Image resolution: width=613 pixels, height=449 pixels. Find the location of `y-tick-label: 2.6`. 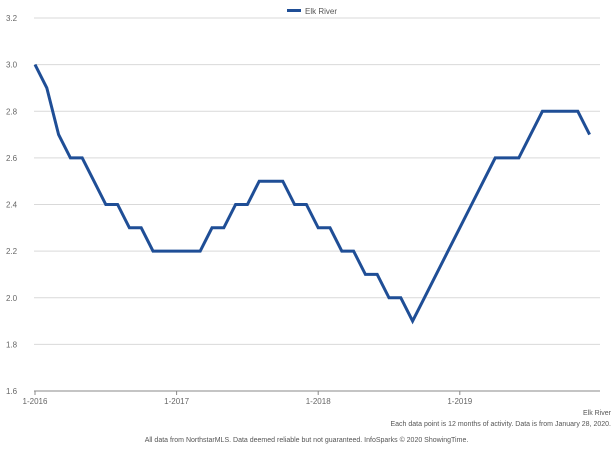

y-tick-label: 2.6 is located at coordinates (12, 158).